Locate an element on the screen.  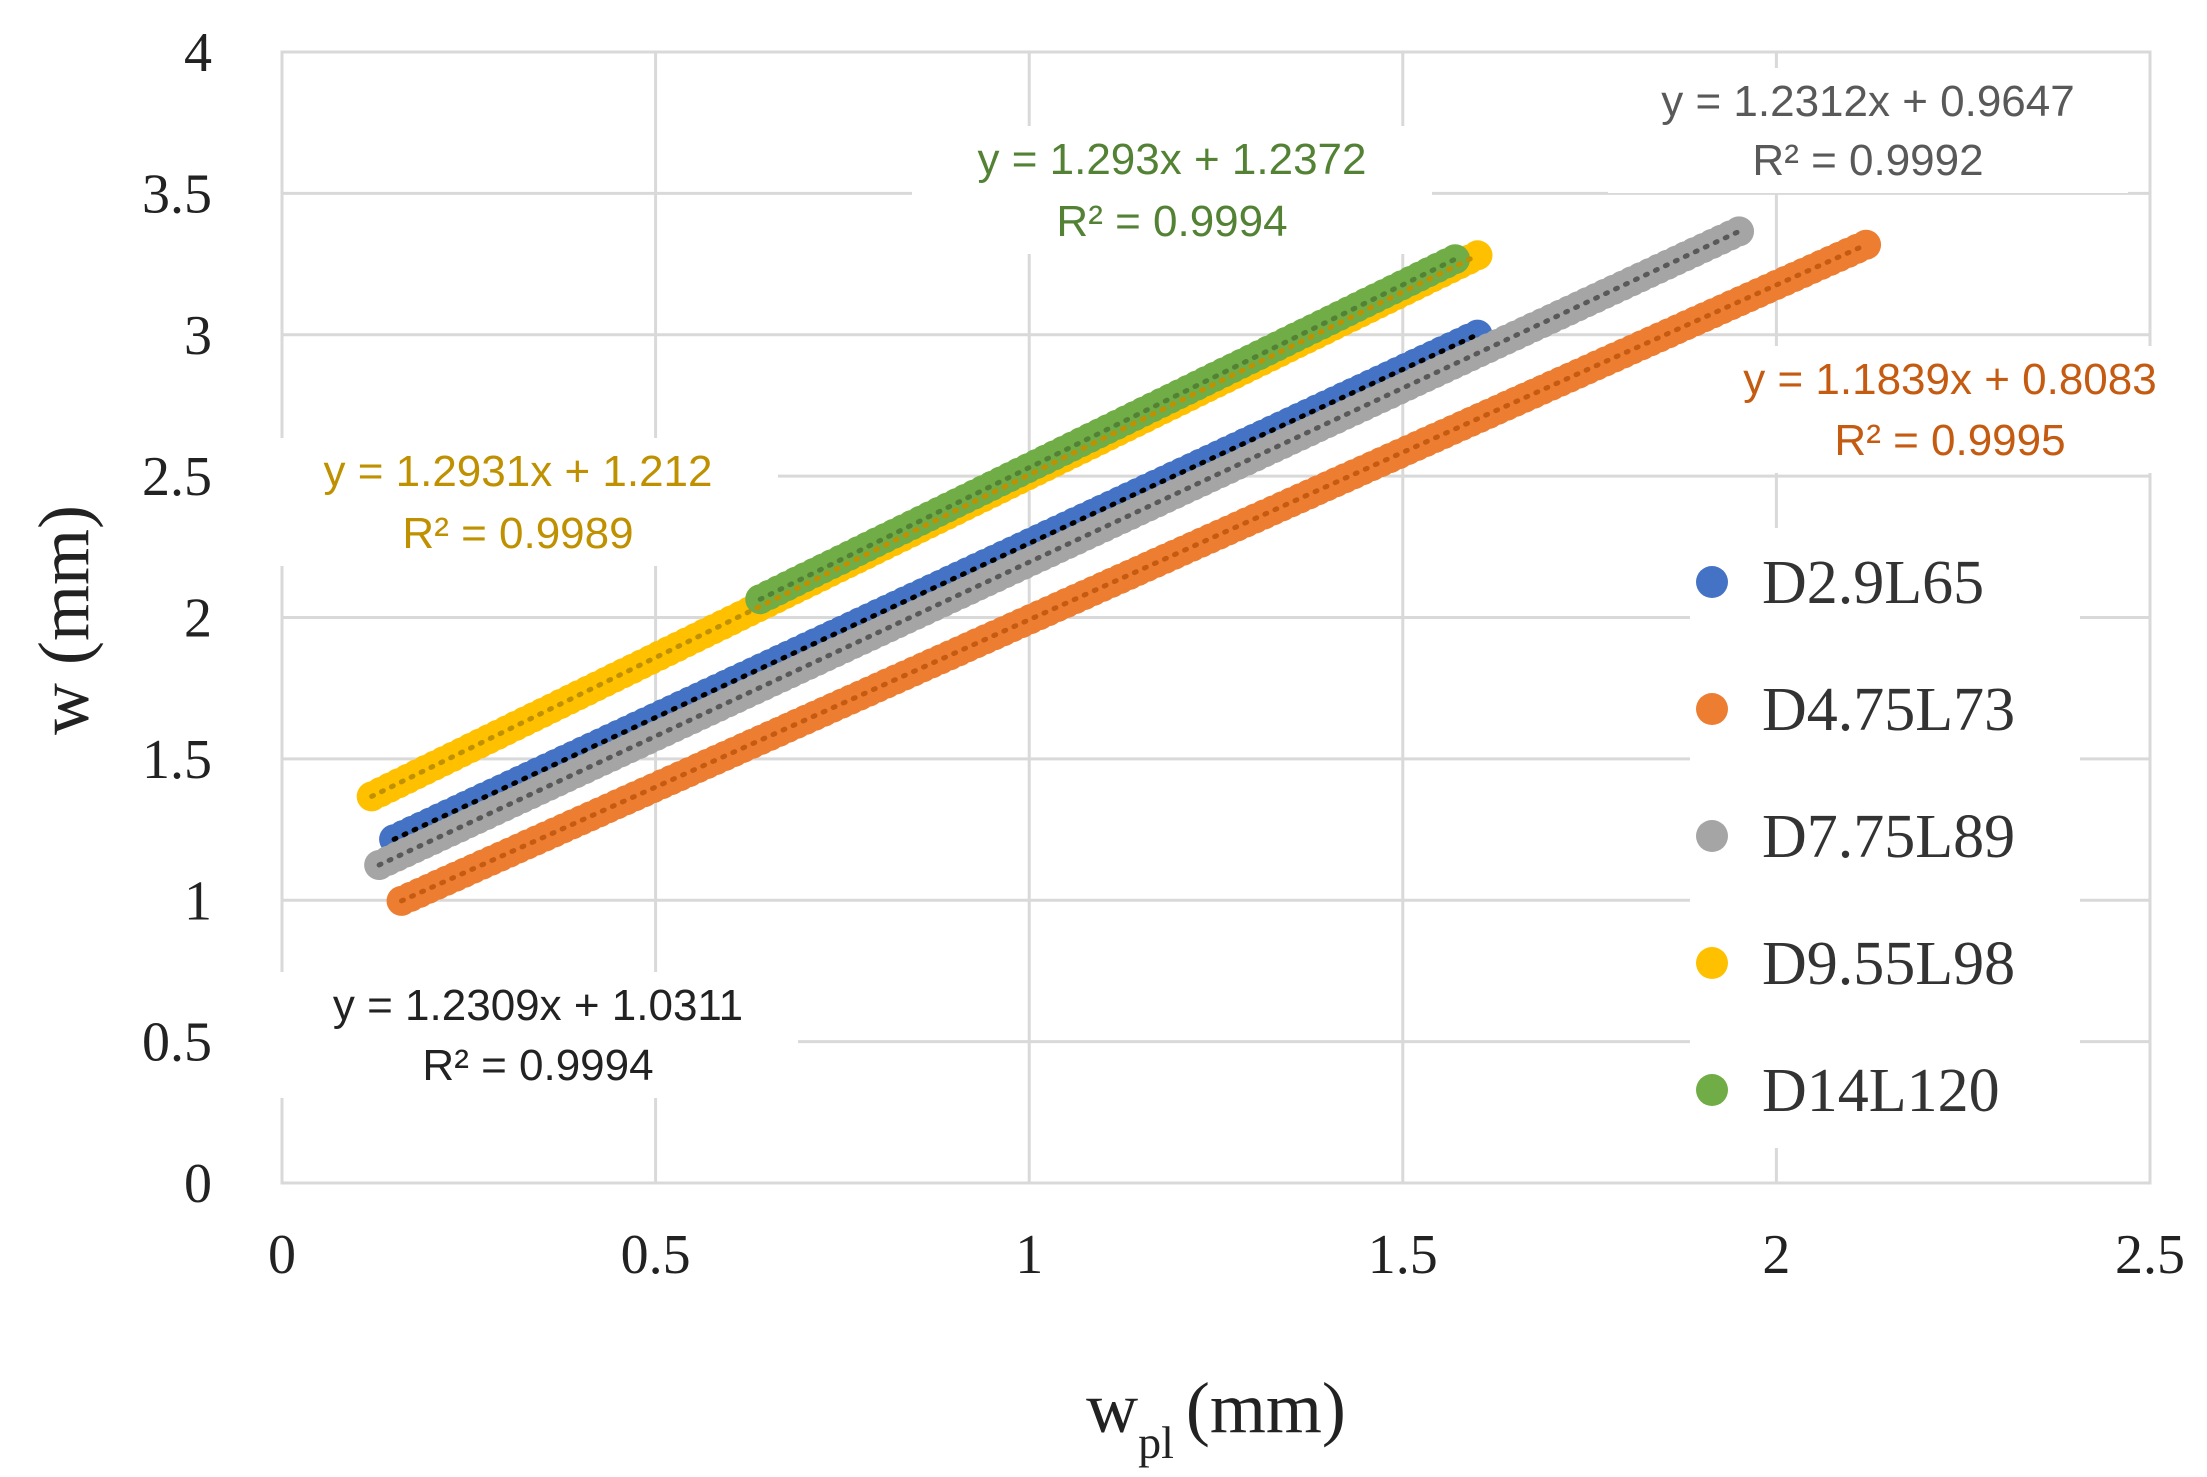
trend-r2-label: R² = 0.9989 is located at coordinates (517, 533).